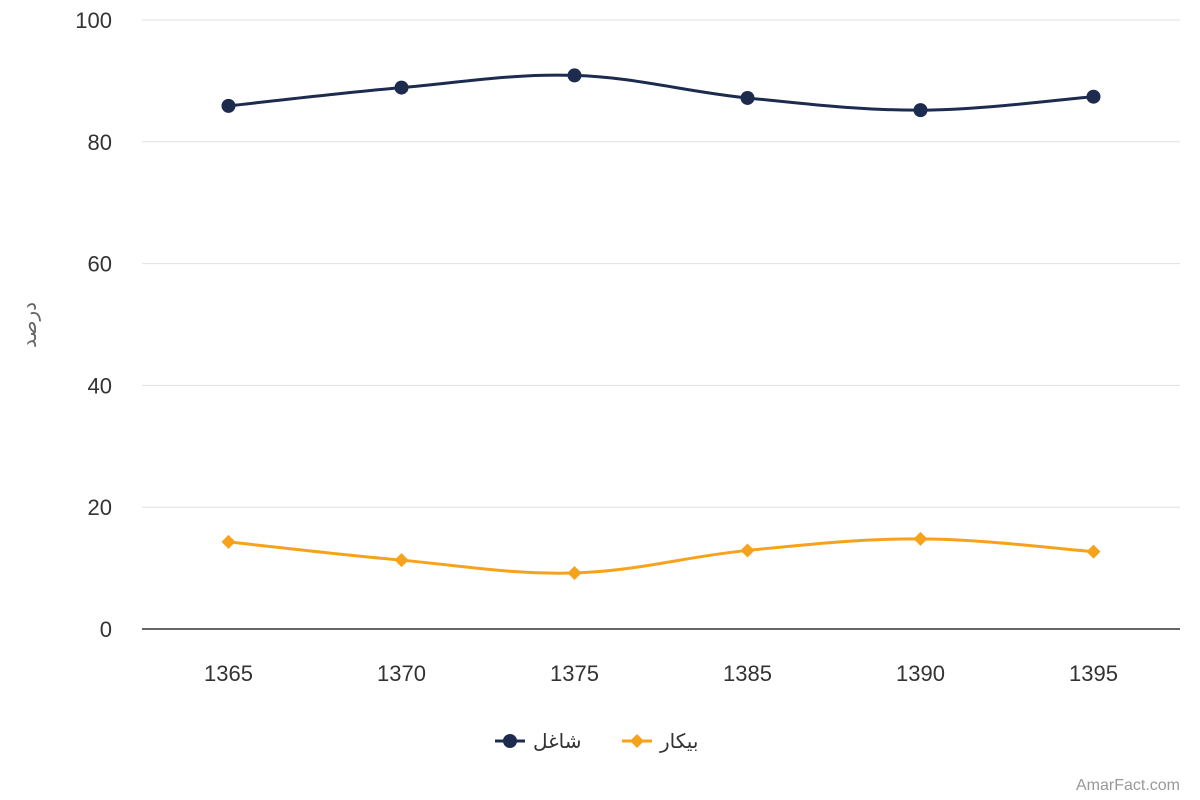  I want to click on x-tick-label: 1395, so click(1093, 673).